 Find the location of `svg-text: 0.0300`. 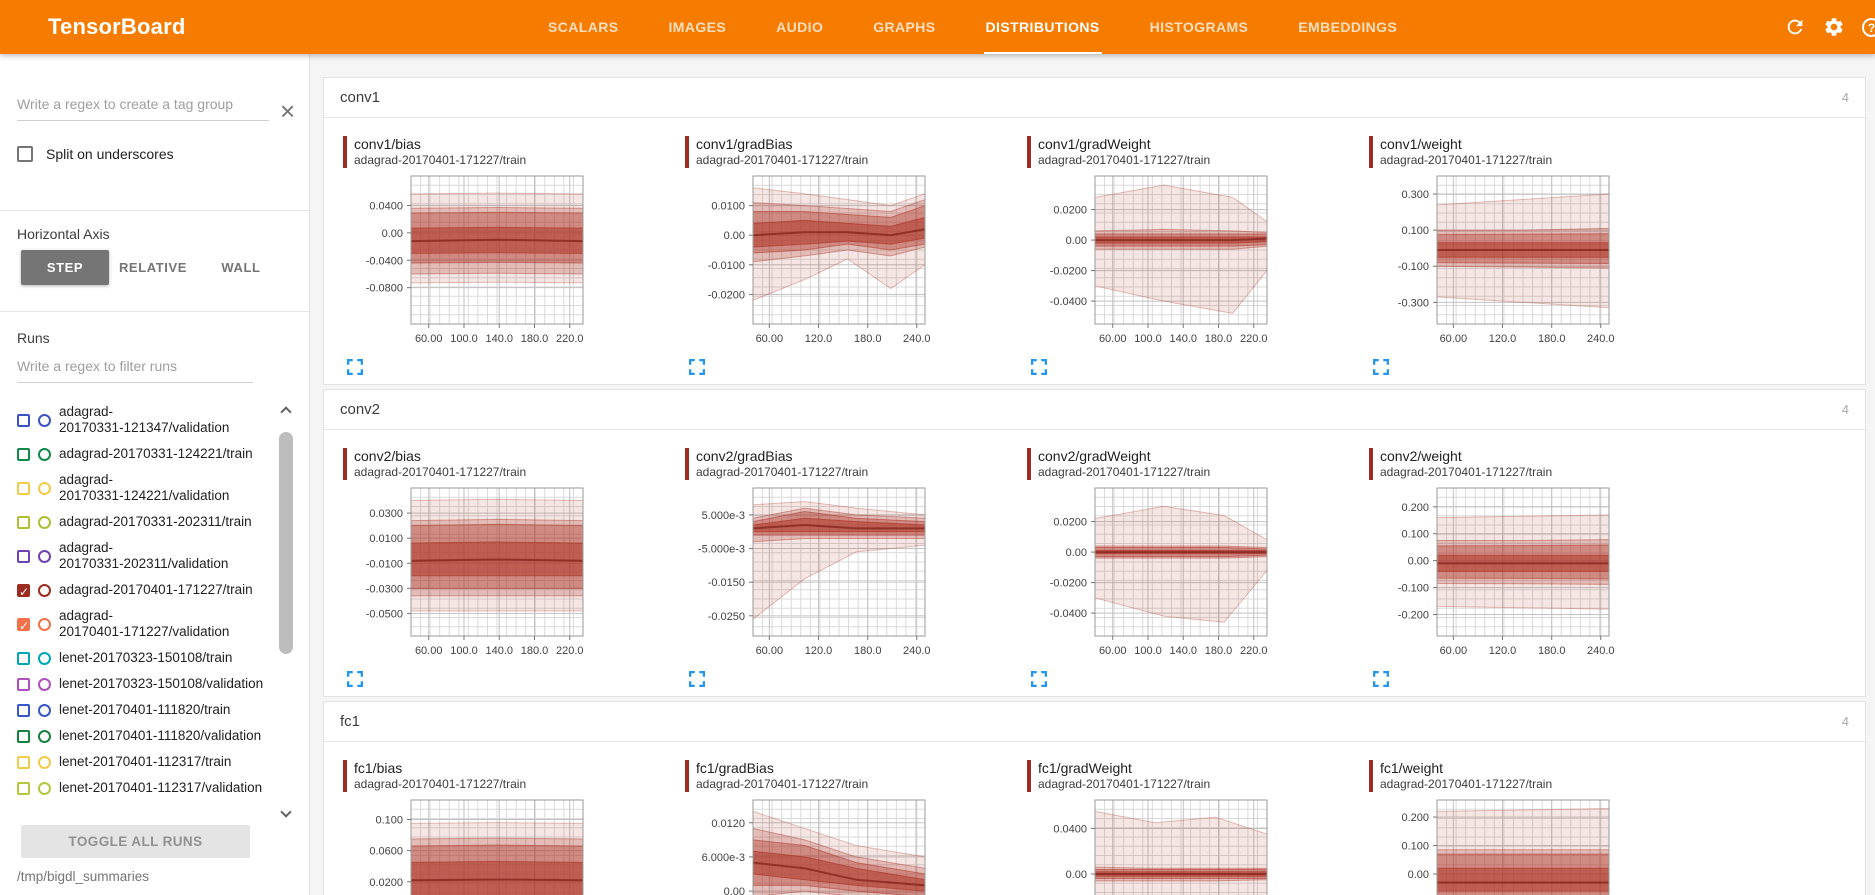

svg-text: 0.0300 is located at coordinates (386, 514).